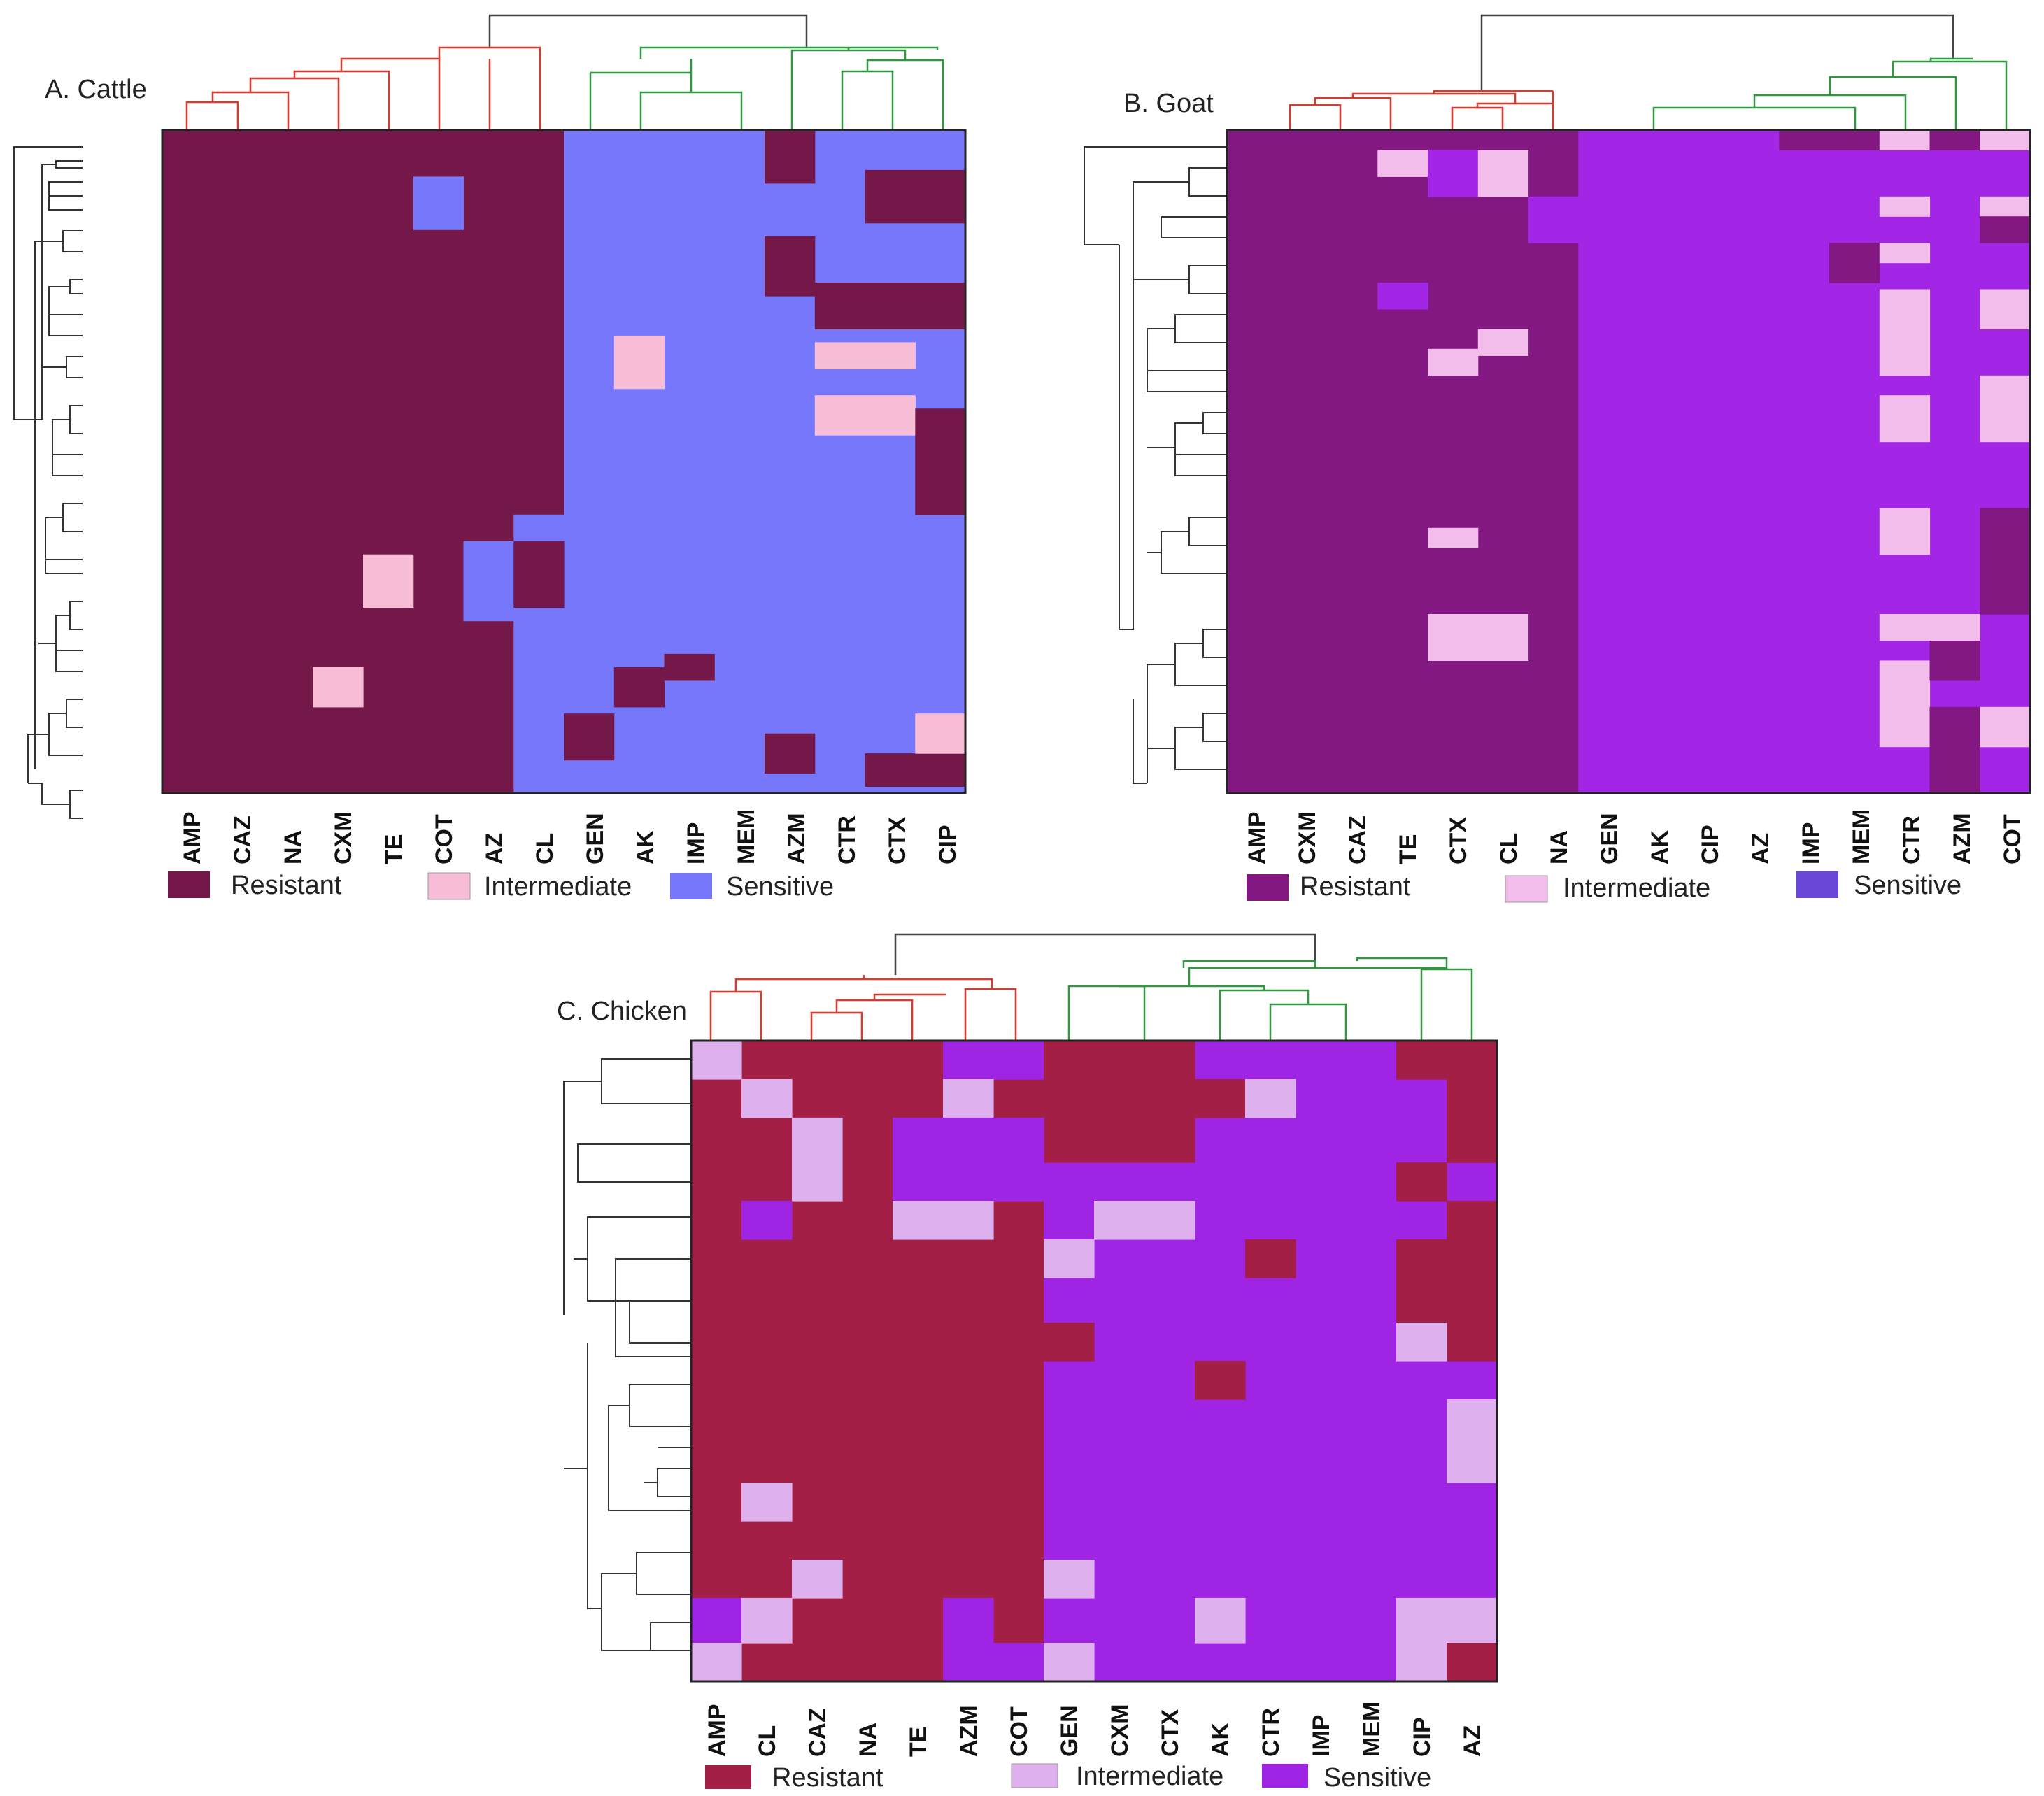  I want to click on col-label-goat: CTR, so click(1911, 839).